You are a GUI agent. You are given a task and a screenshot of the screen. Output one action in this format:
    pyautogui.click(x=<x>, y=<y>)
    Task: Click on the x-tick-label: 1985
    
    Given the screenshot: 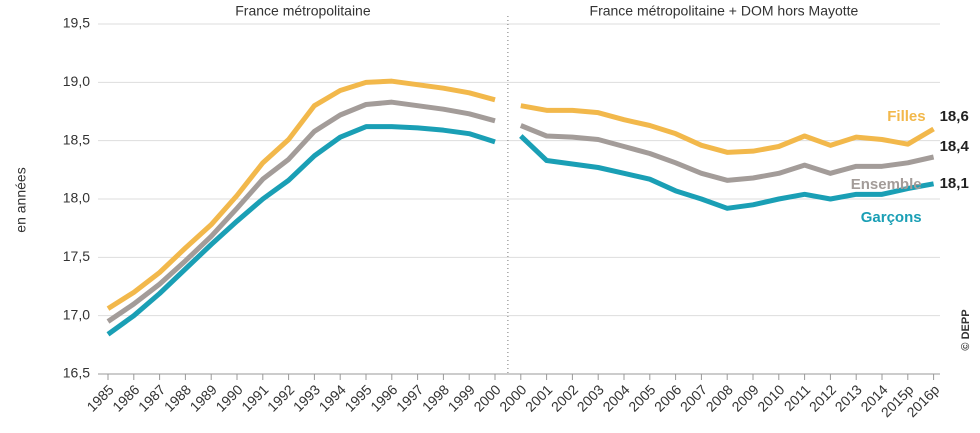 What is the action you would take?
    pyautogui.click(x=99, y=397)
    